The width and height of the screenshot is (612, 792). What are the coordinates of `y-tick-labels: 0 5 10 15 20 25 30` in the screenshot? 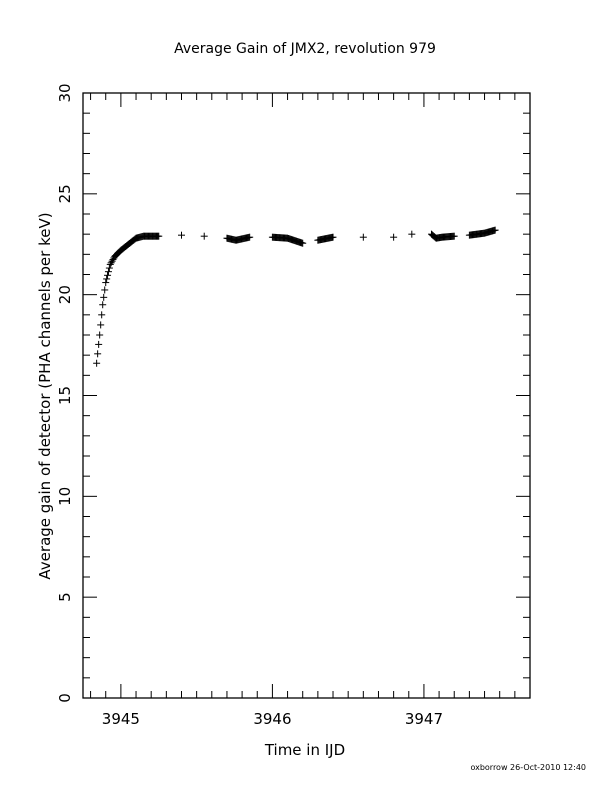 It's located at (65, 392).